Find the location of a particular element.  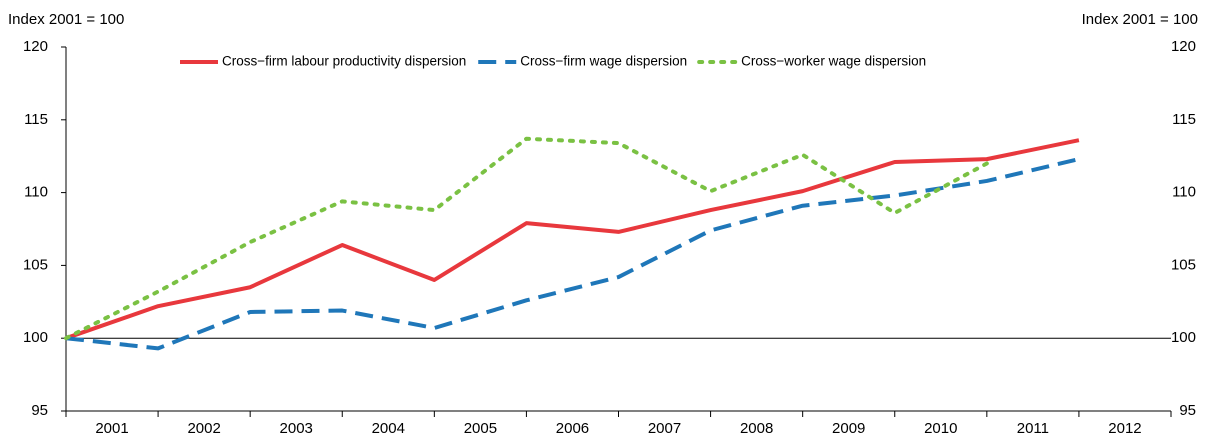

y-tick-label: 105 is located at coordinates (35, 264).